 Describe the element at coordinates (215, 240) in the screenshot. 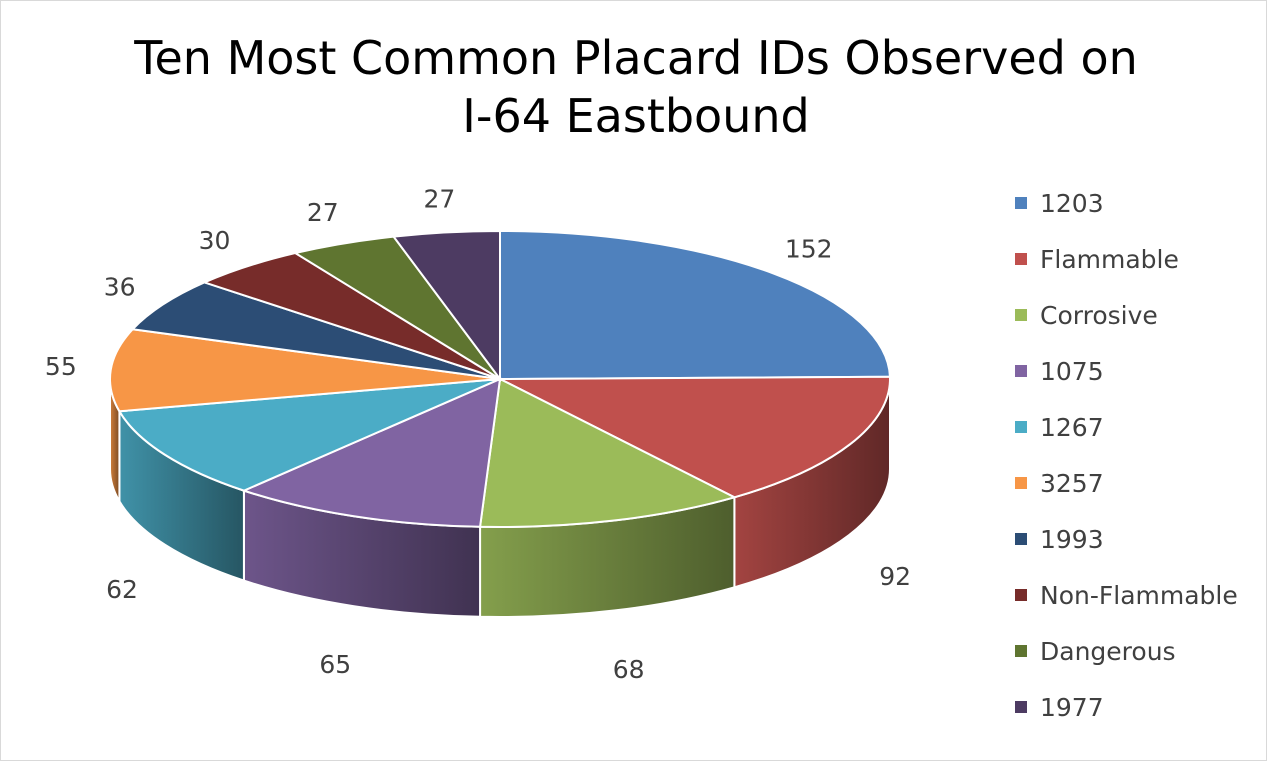

I see `data-label-non-flammable: 30` at that location.